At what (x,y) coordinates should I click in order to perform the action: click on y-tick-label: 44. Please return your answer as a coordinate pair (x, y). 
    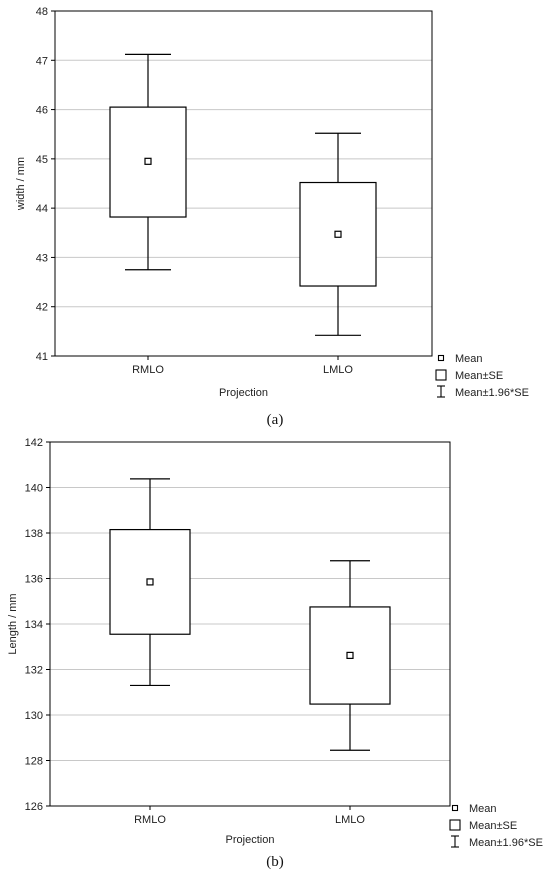
    Looking at the image, I should click on (42, 209).